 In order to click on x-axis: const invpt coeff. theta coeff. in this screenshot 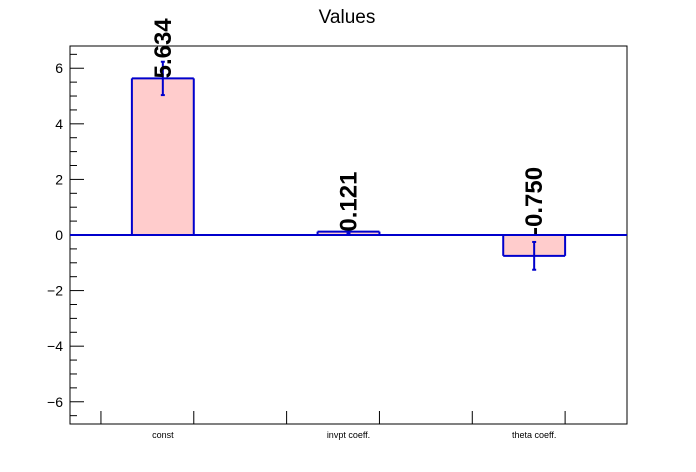, I will do `click(333, 425)`.